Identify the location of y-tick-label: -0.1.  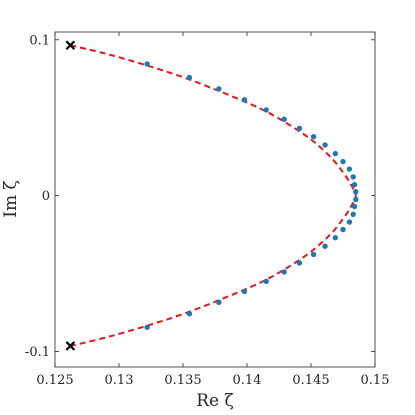
(37, 352).